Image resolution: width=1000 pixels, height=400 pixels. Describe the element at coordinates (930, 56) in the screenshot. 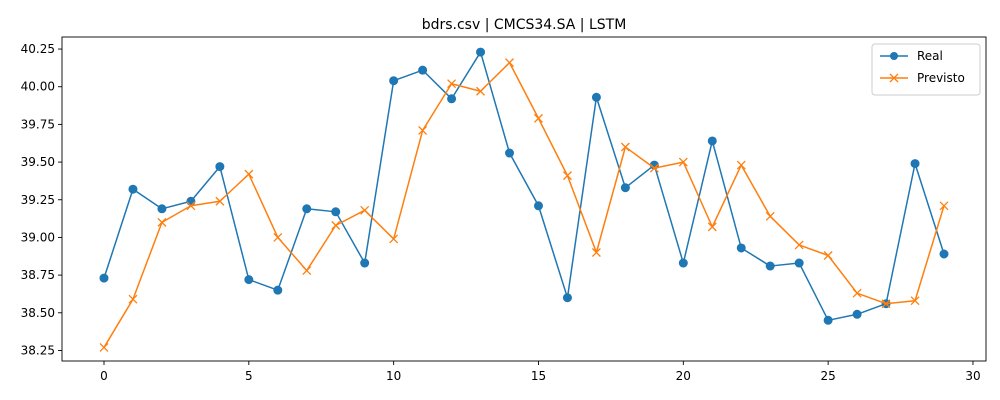

I see `legend-label-real: Real` at that location.